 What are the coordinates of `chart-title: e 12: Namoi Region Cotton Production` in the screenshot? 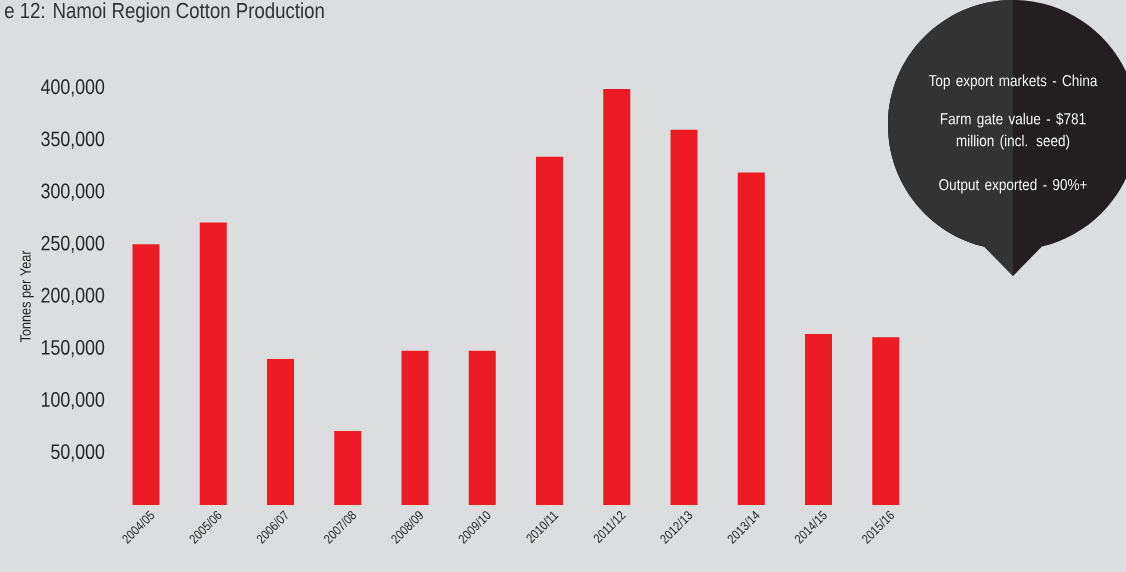 It's located at (164, 12).